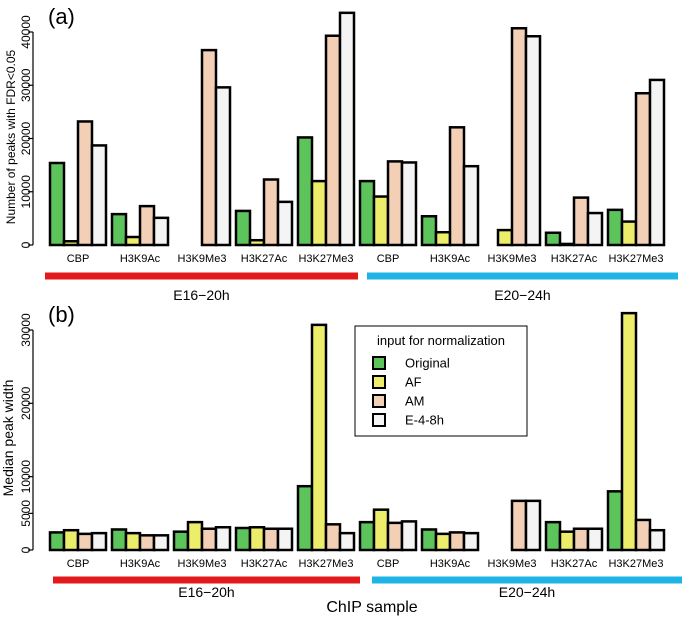  Describe the element at coordinates (26, 433) in the screenshot. I see `panel-b-y-ticks: 0 5000 10000 20000 30000` at that location.